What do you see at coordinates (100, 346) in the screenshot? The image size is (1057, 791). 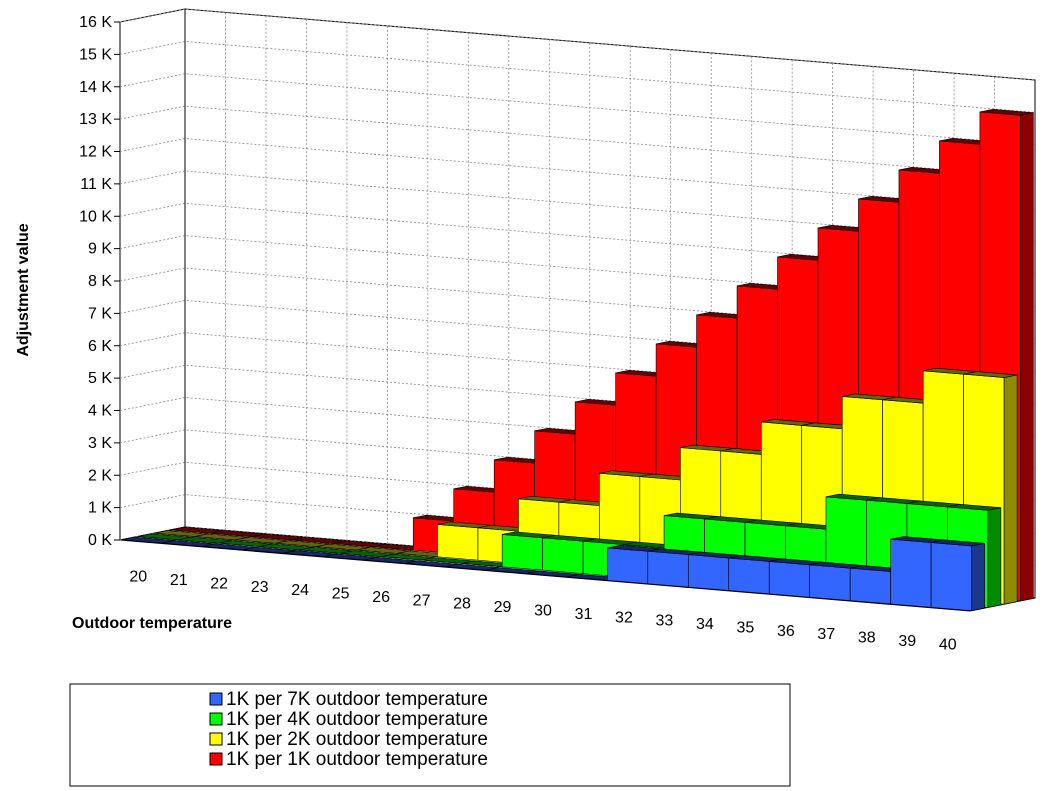 I see `y-tick-label: 6 K` at bounding box center [100, 346].